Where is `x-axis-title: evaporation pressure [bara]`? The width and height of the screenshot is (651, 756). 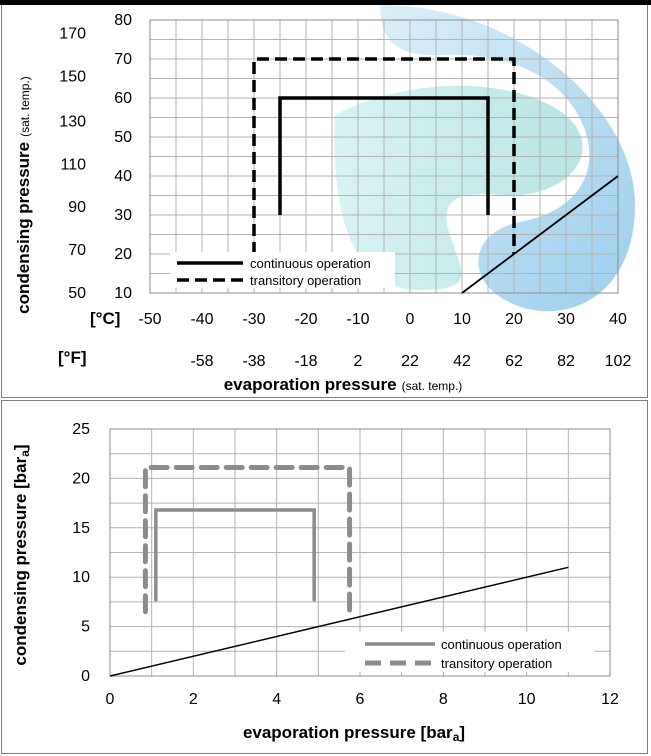 x-axis-title: evaporation pressure [bara] is located at coordinates (354, 733).